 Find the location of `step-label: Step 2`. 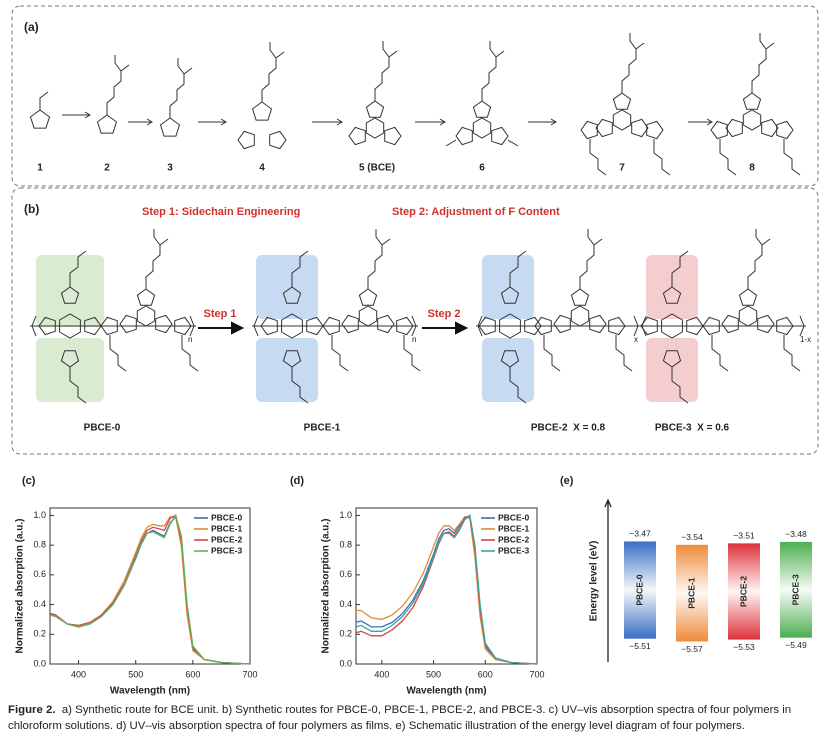

step-label: Step 2 is located at coordinates (443, 314).